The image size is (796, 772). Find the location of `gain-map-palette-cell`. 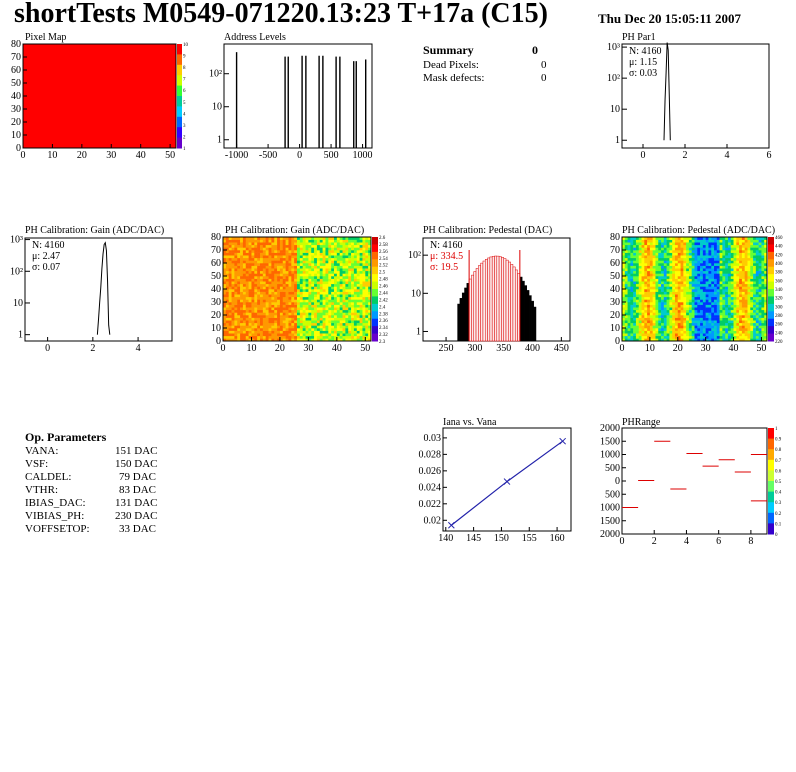

gain-map-palette-cell is located at coordinates (375, 263).